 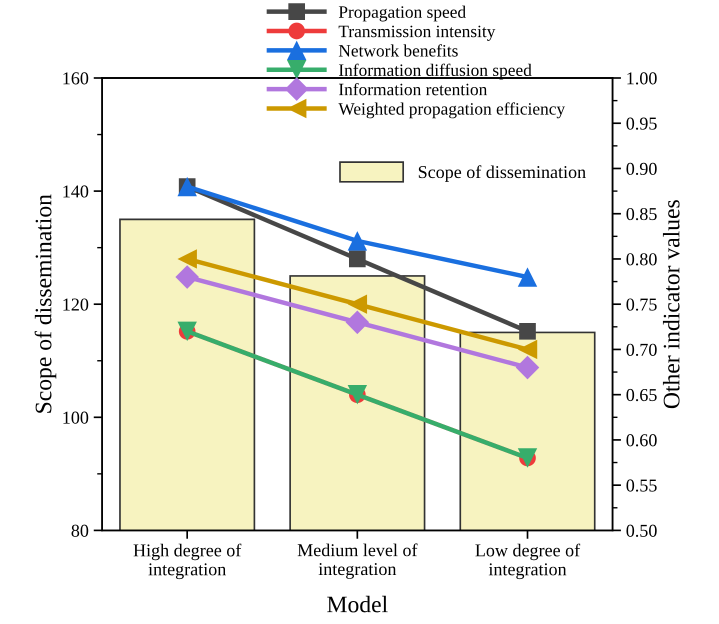 I want to click on y2-tick-label: 0.55, so click(x=641, y=485).